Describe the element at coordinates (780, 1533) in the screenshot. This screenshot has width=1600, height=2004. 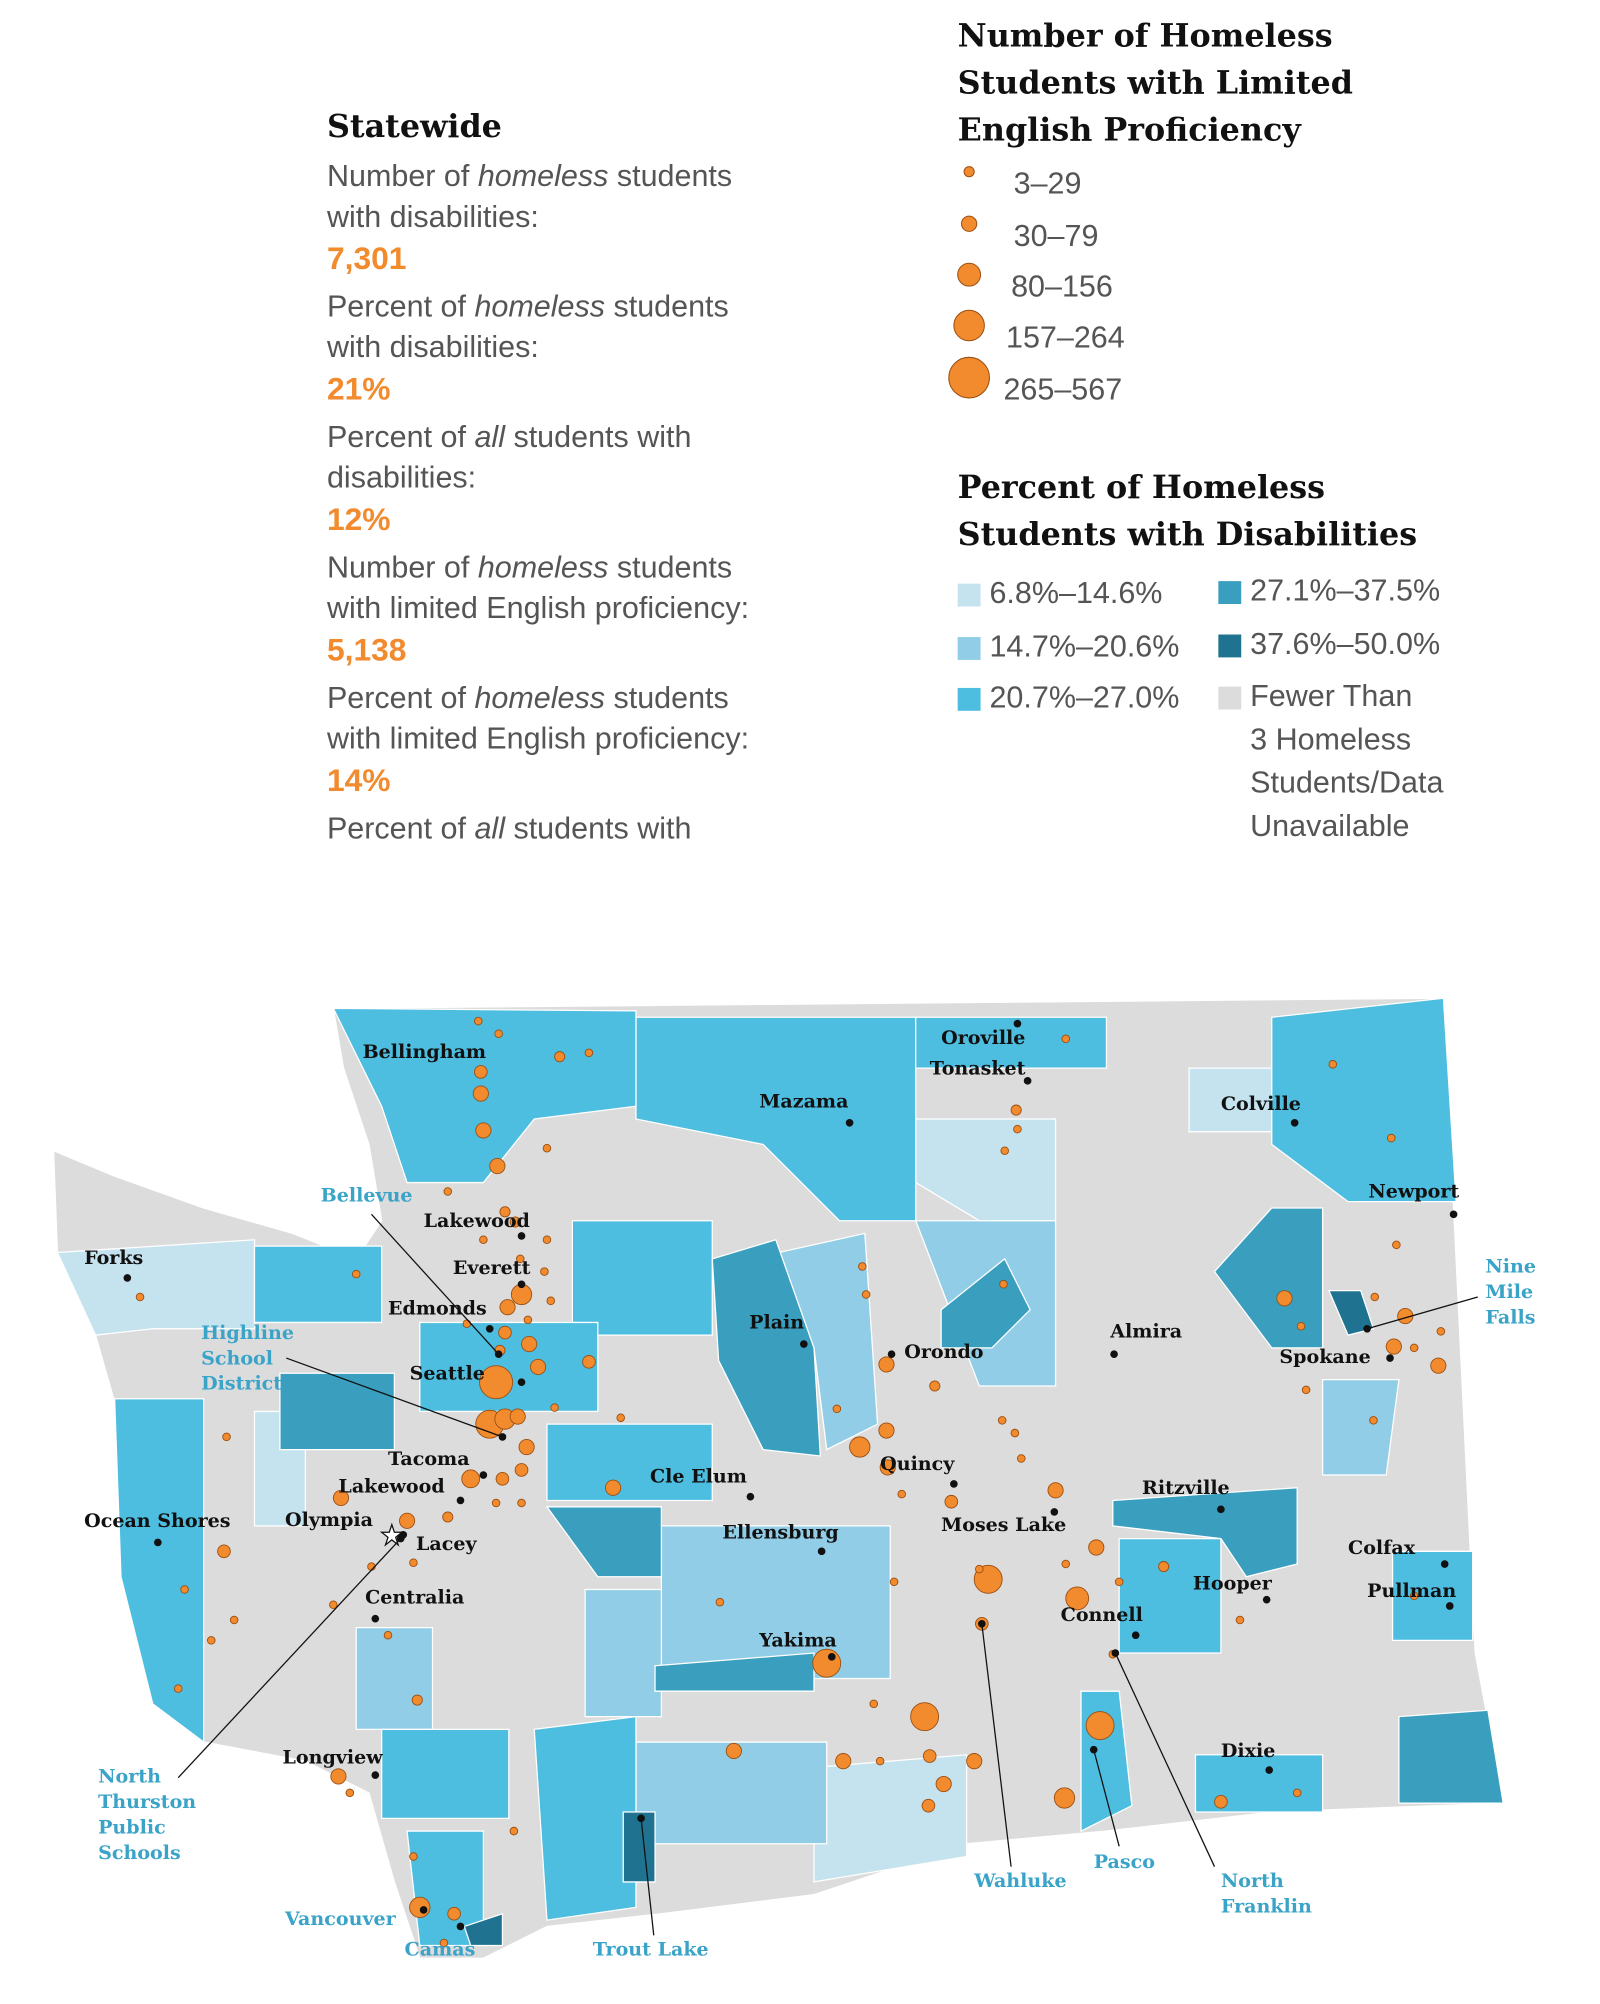
I see `city-label: Ellensburg` at that location.